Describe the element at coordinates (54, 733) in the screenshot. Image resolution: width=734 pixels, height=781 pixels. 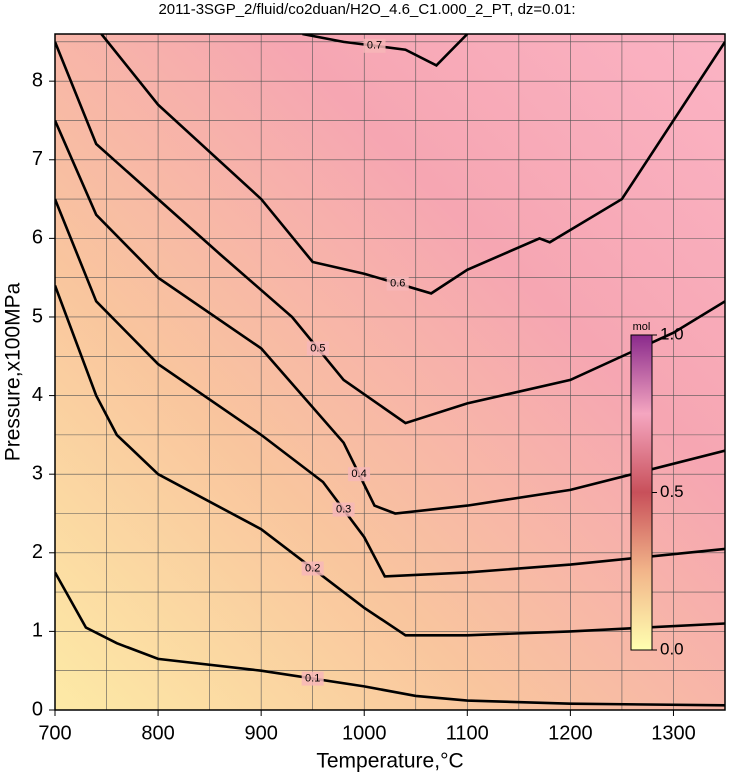
I see `x-tick-label: 700` at that location.